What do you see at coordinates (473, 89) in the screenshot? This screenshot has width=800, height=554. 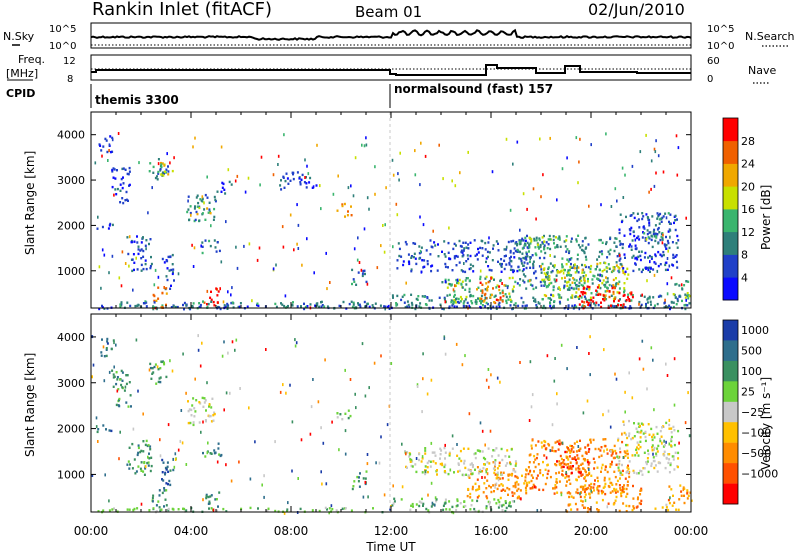 I see `cpid-program-2: normalsound (fast) 157` at bounding box center [473, 89].